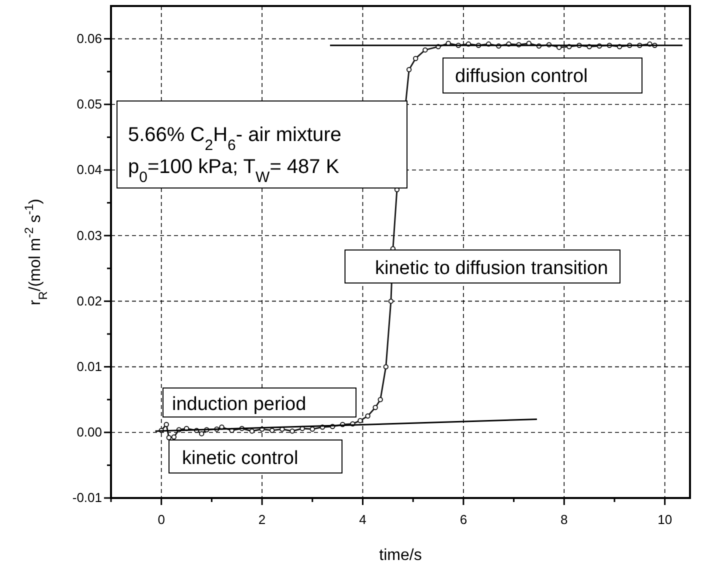  What do you see at coordinates (400, 555) in the screenshot?
I see `x-axis-title: time/s` at bounding box center [400, 555].